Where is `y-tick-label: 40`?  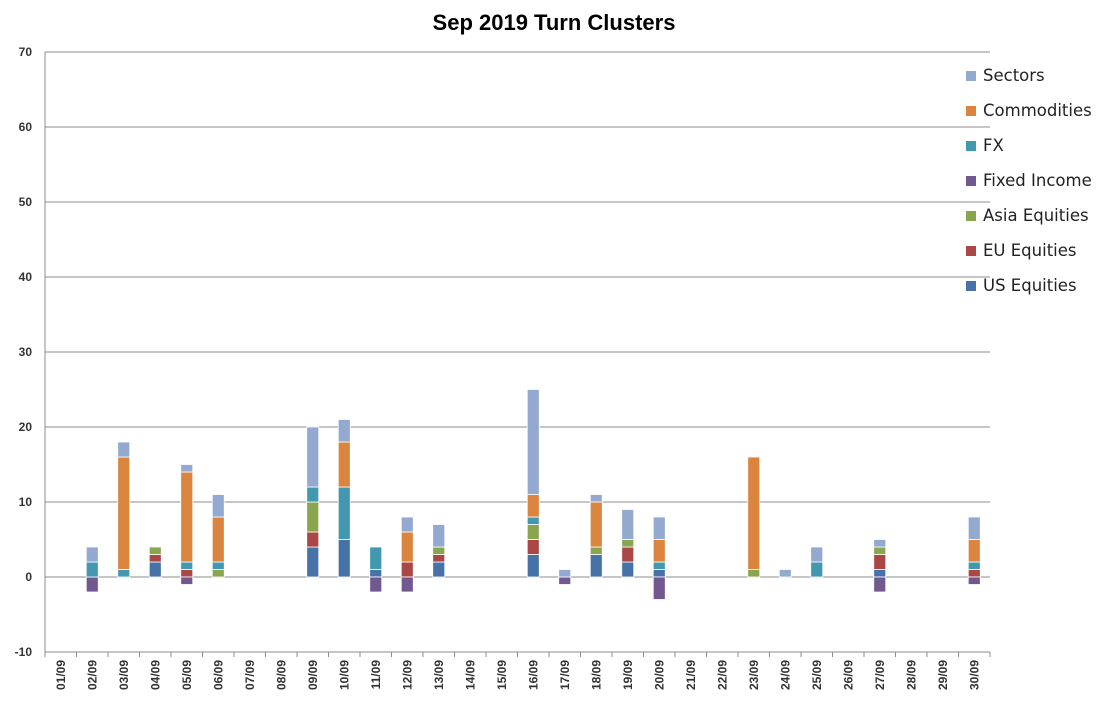
y-tick-label: 40 is located at coordinates (26, 277).